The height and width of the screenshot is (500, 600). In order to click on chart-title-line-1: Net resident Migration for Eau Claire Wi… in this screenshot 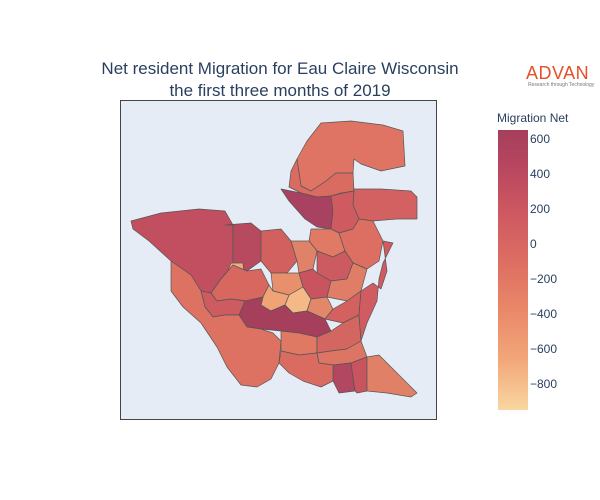, I will do `click(280, 68)`.